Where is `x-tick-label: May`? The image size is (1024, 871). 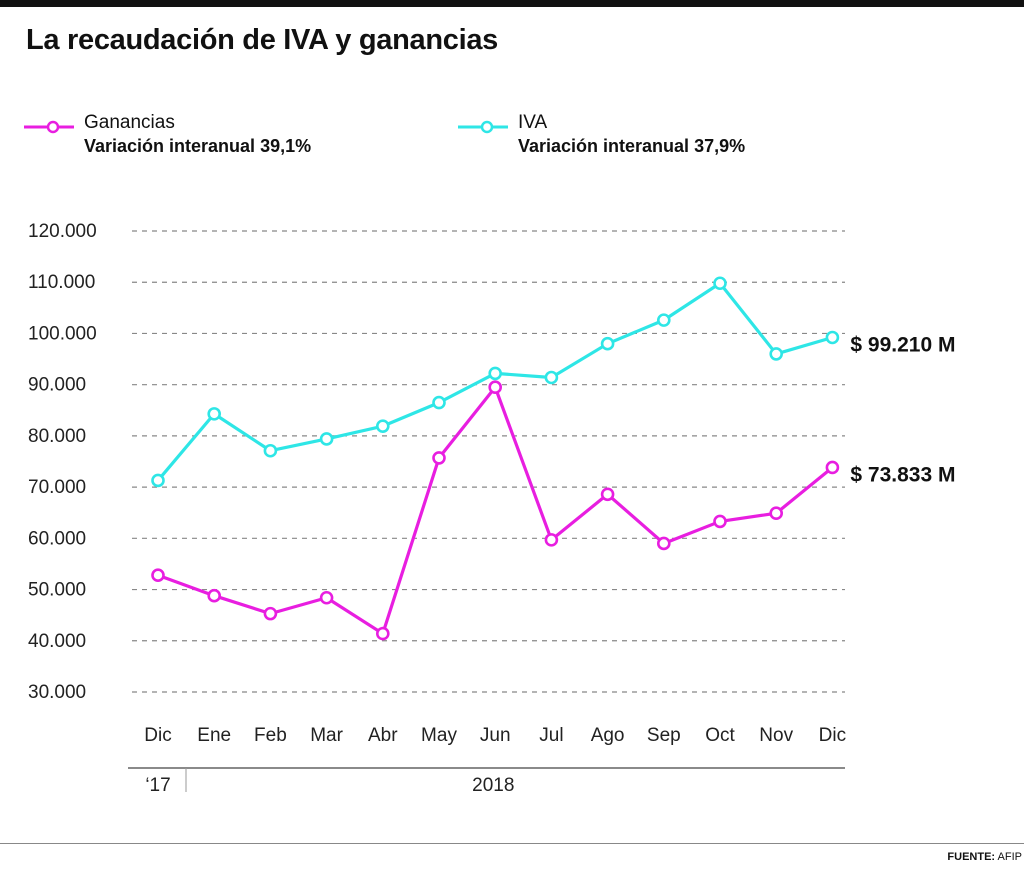
x-tick-label: May is located at coordinates (439, 735).